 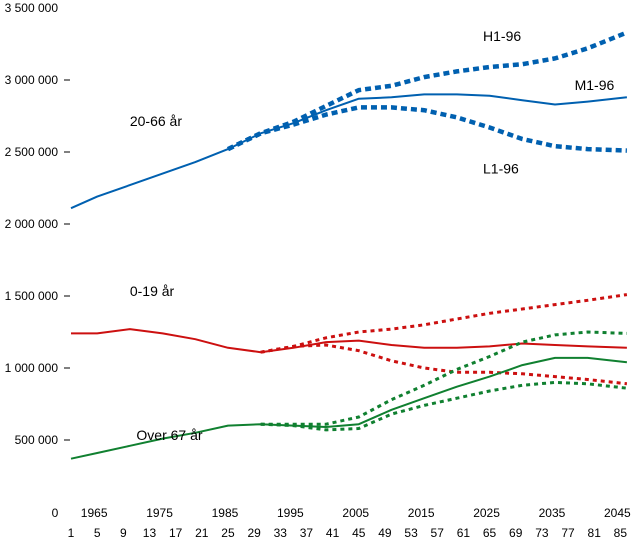 What do you see at coordinates (55, 513) in the screenshot?
I see `x-tick-label-year: 0` at bounding box center [55, 513].